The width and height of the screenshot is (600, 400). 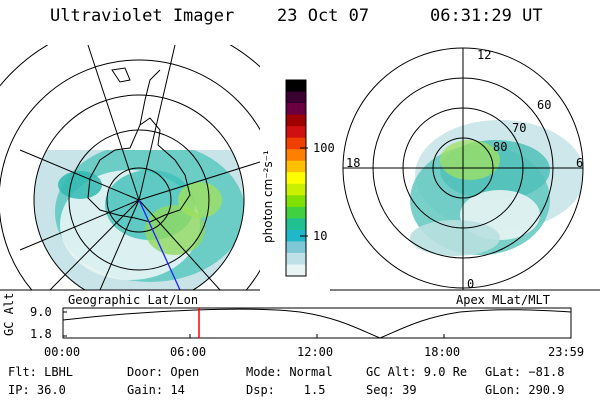 I want to click on colorbar, so click(x=296, y=178).